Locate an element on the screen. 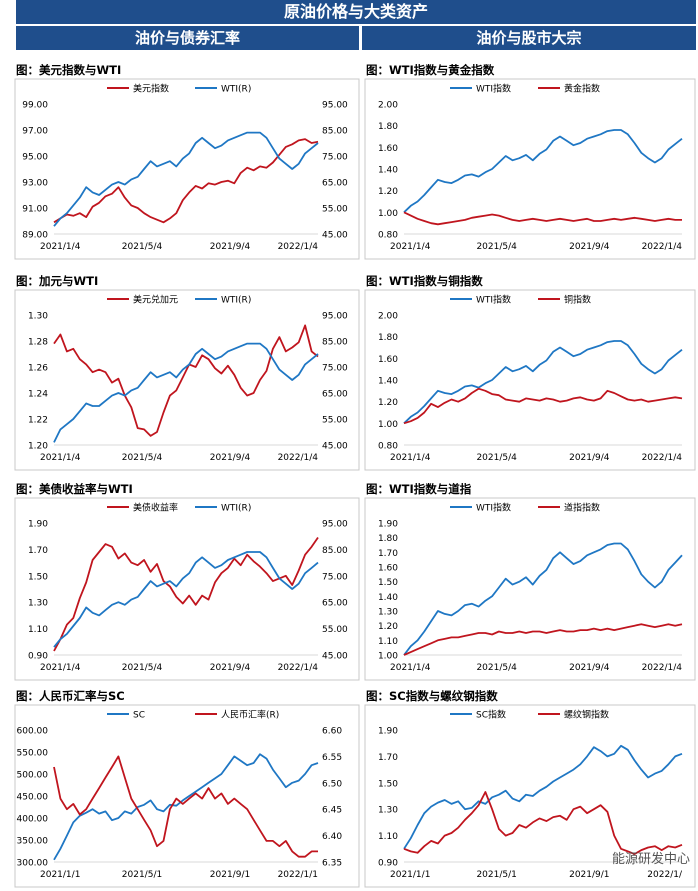  y-tick-label: 300.00 is located at coordinates (33, 864).